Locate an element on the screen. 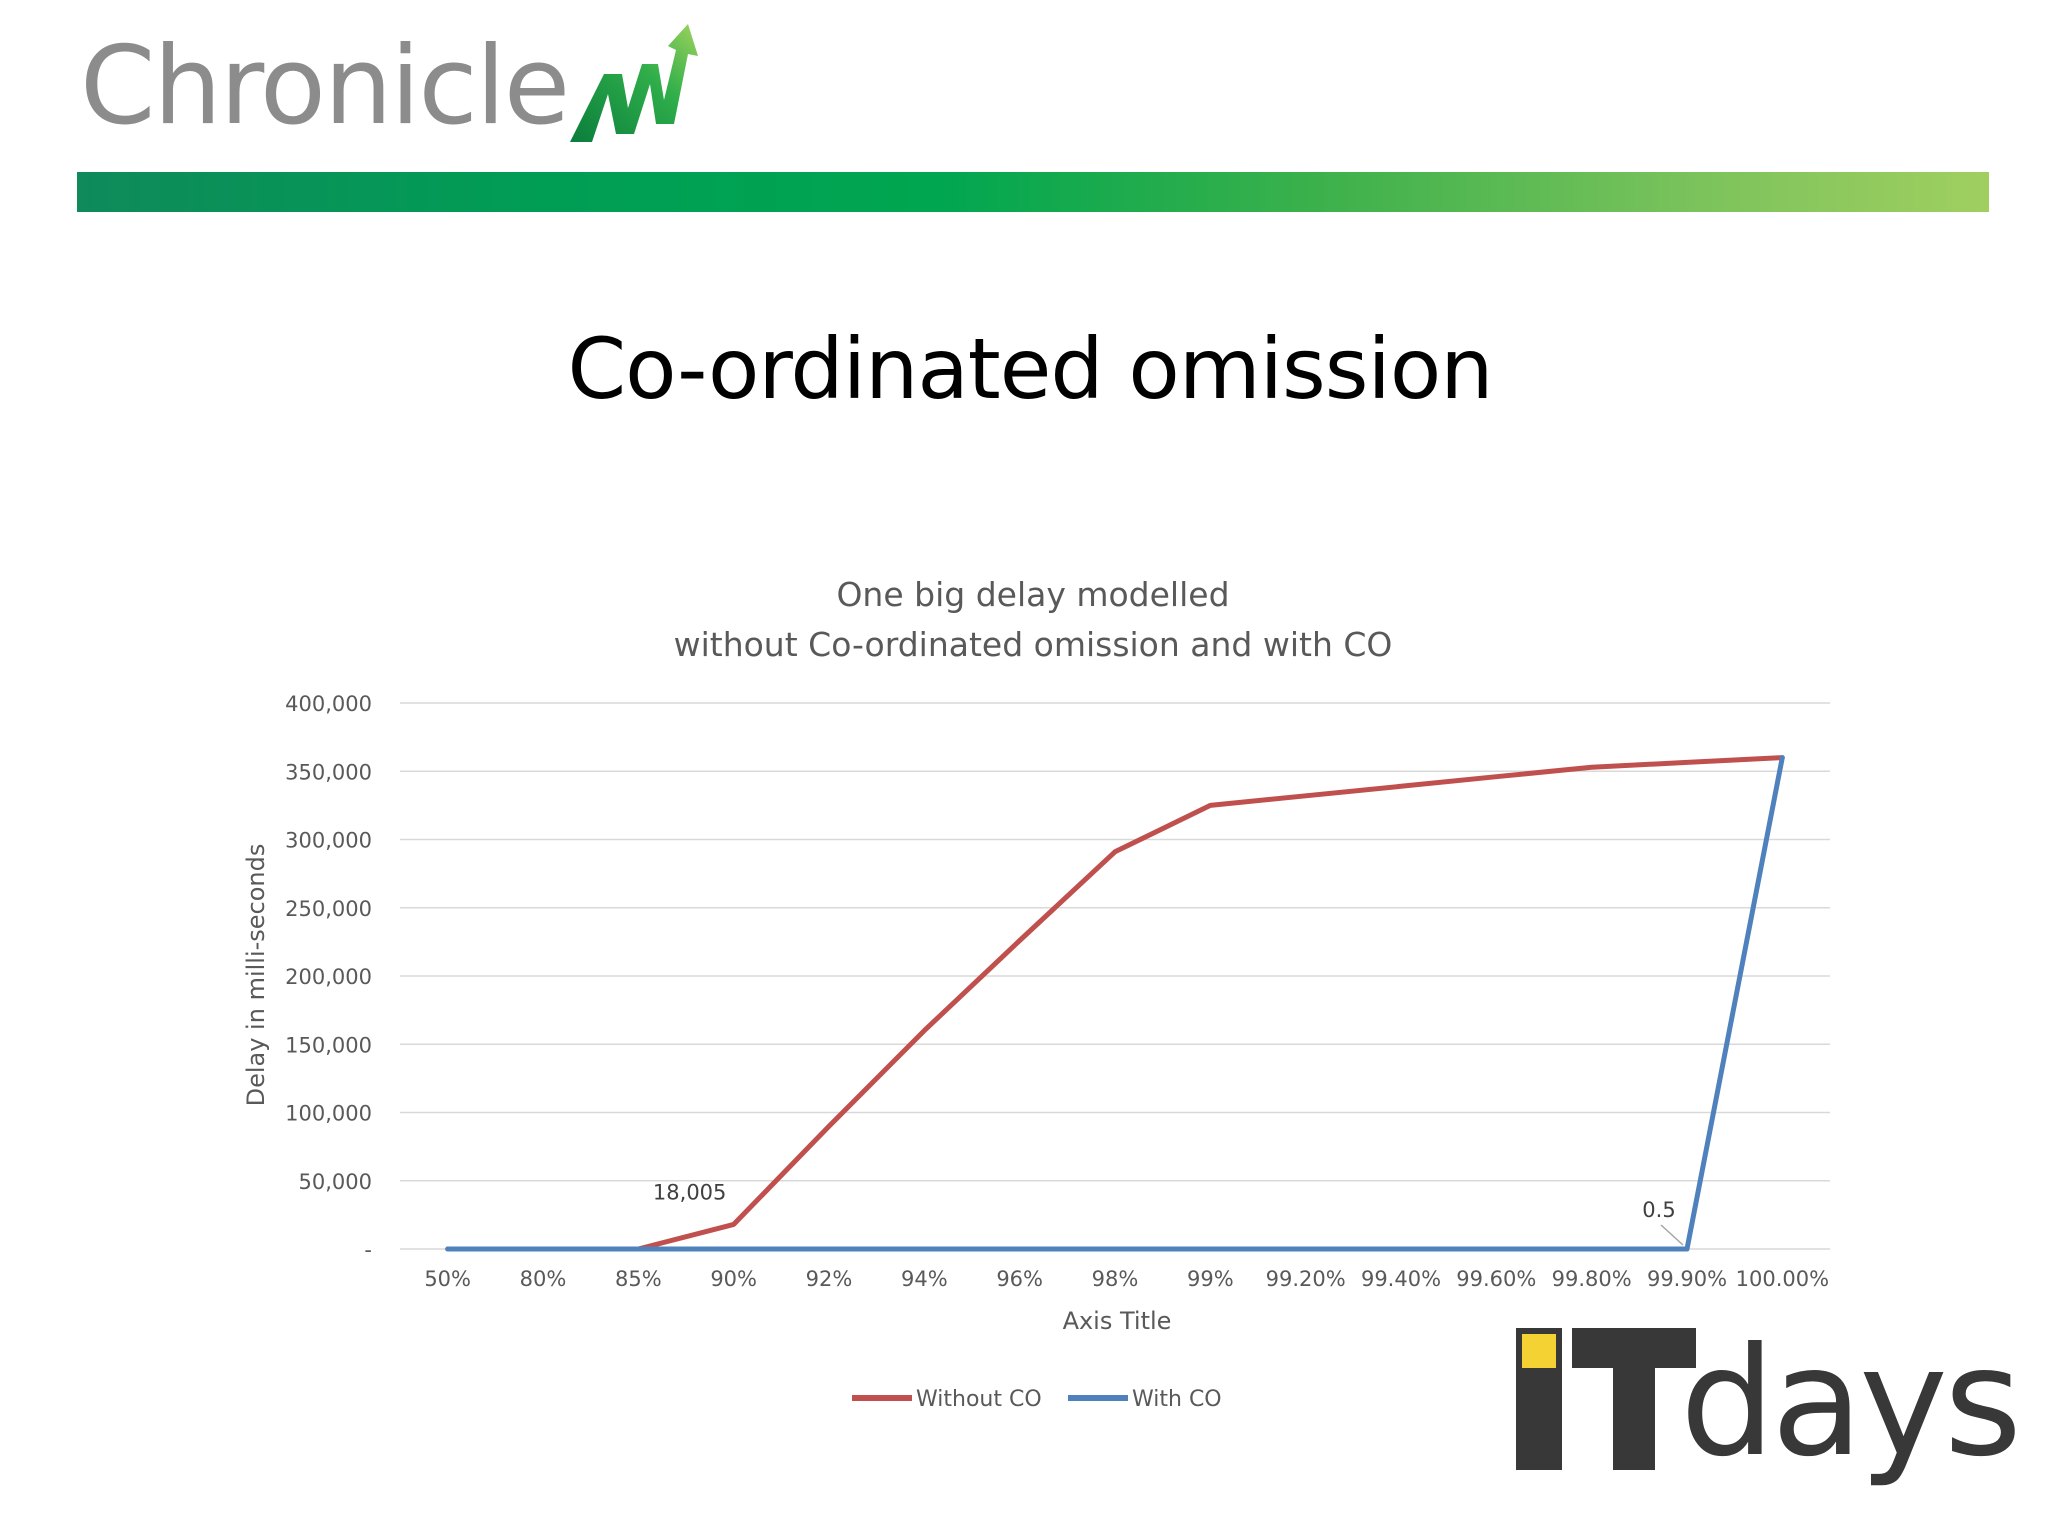 The width and height of the screenshot is (2048, 1536). x-tick-label: 80% is located at coordinates (543, 1279).